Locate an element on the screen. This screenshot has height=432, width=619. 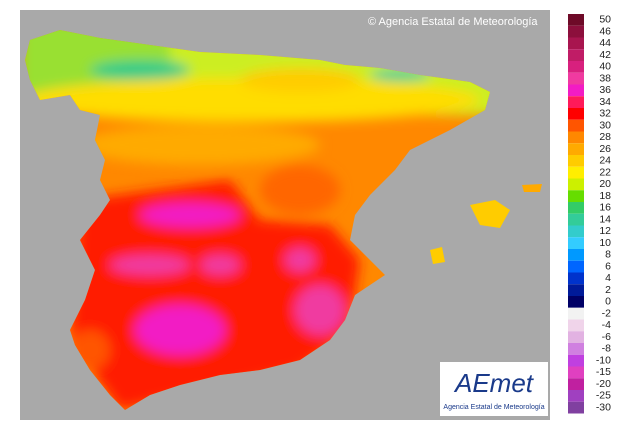
legend-label: 26 is located at coordinates (605, 149).